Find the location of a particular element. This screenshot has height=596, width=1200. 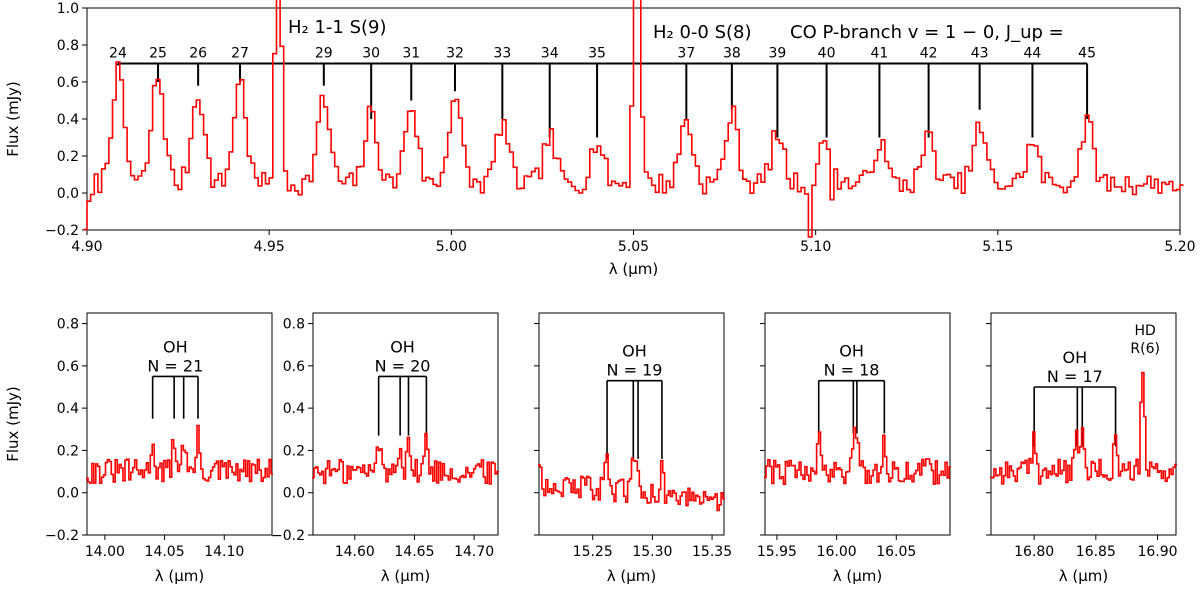

co-y-tick-label: 1.0 is located at coordinates (68, 9).